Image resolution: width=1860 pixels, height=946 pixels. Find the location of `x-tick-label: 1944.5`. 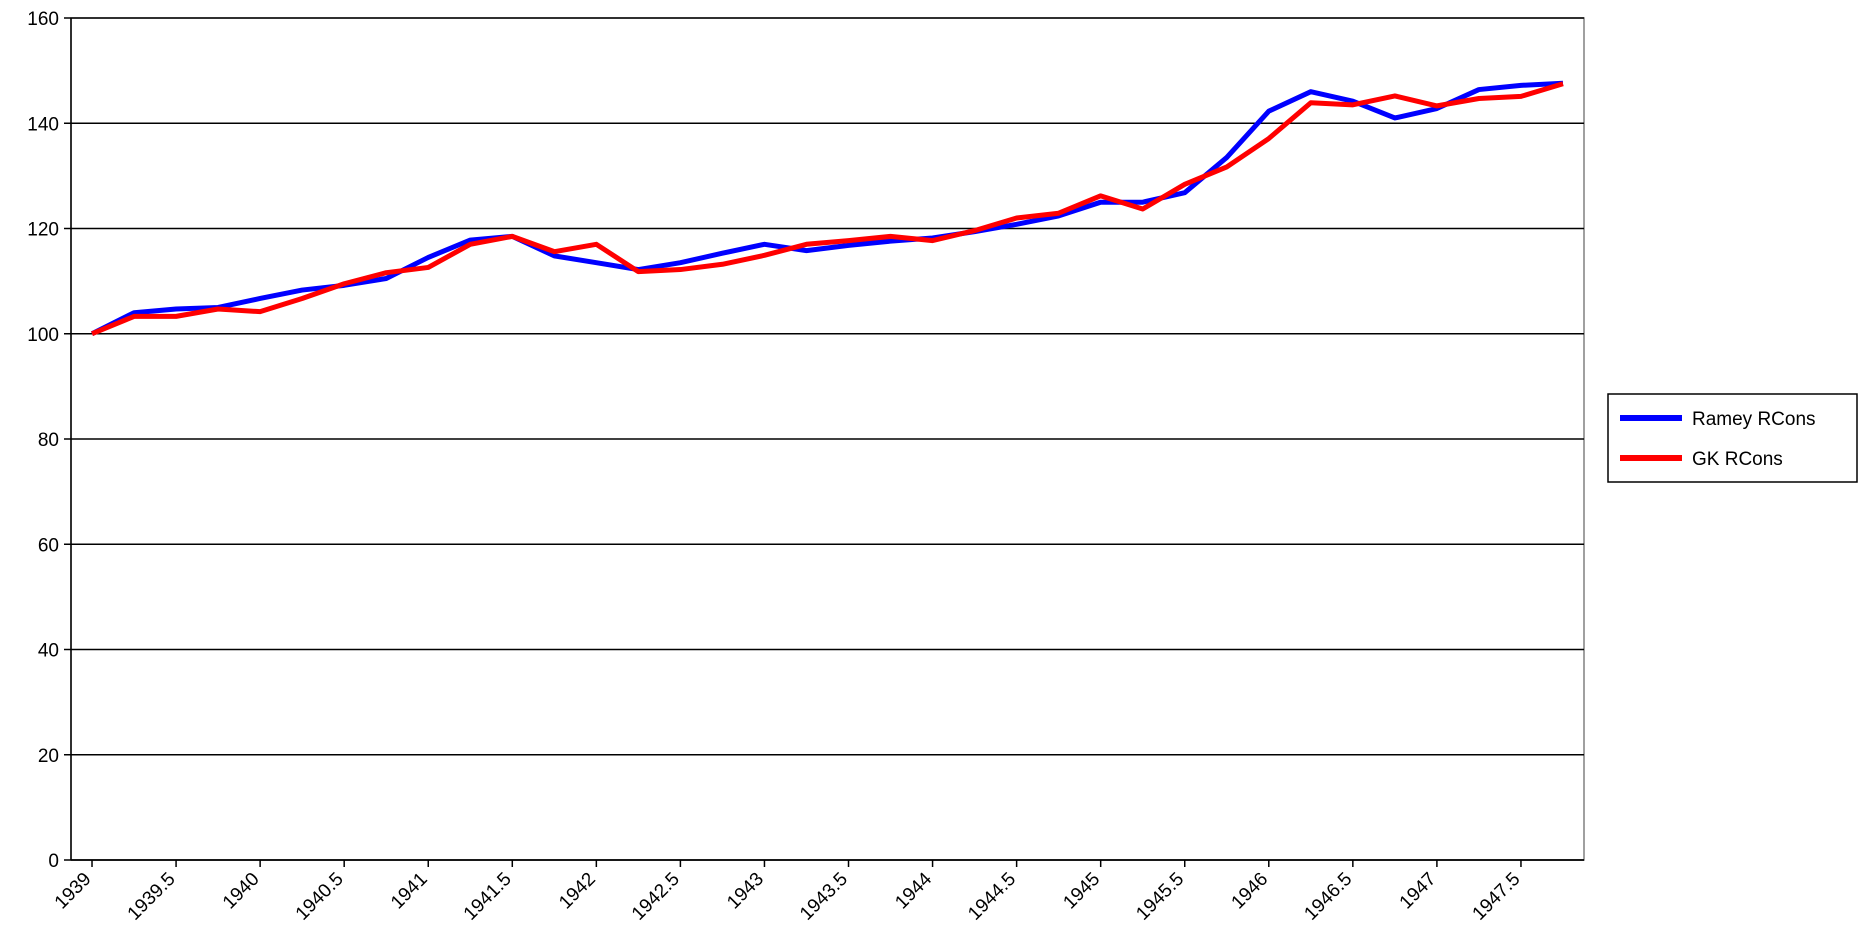

x-tick-label: 1944.5 is located at coordinates (992, 897).